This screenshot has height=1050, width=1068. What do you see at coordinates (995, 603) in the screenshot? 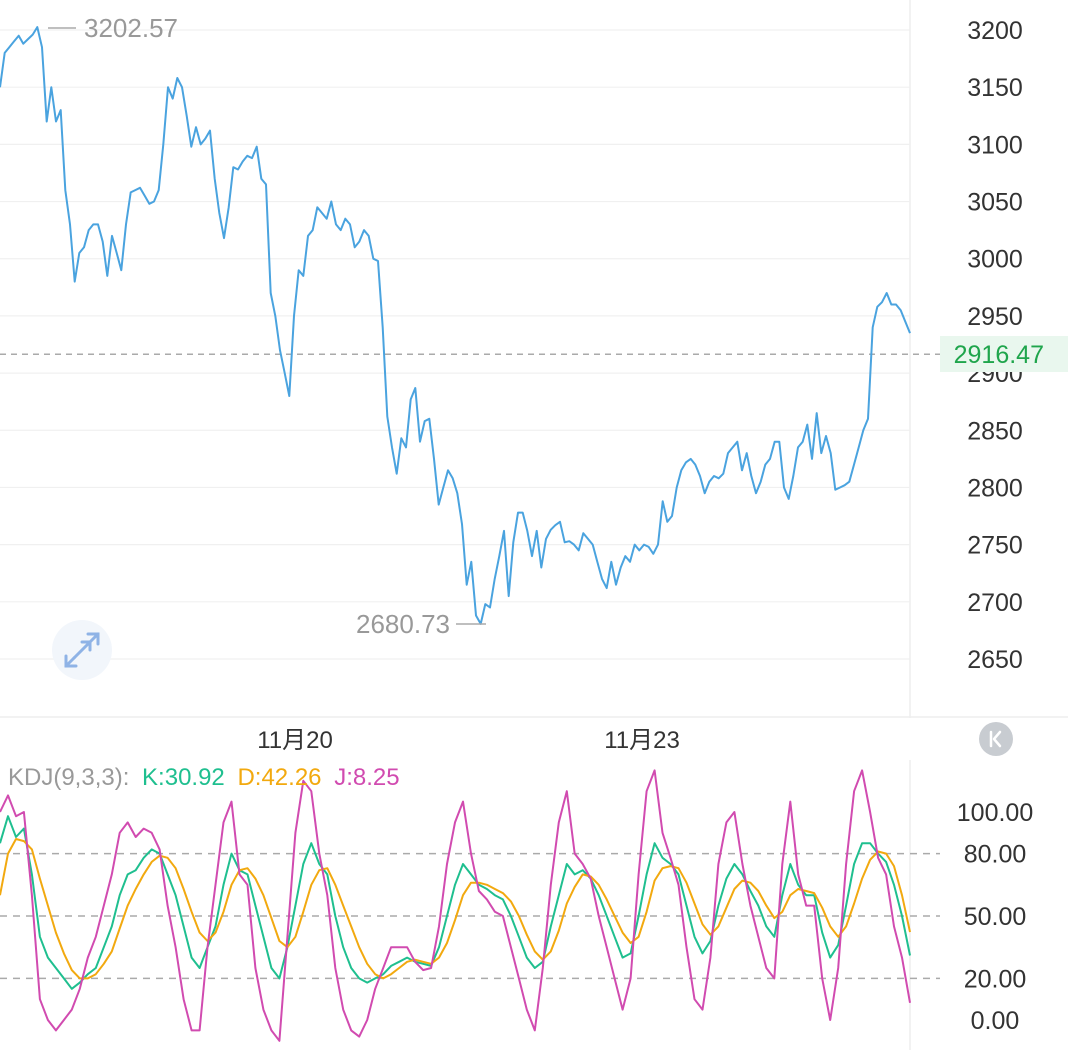
I see `price-tick-label: 2700` at bounding box center [995, 603].